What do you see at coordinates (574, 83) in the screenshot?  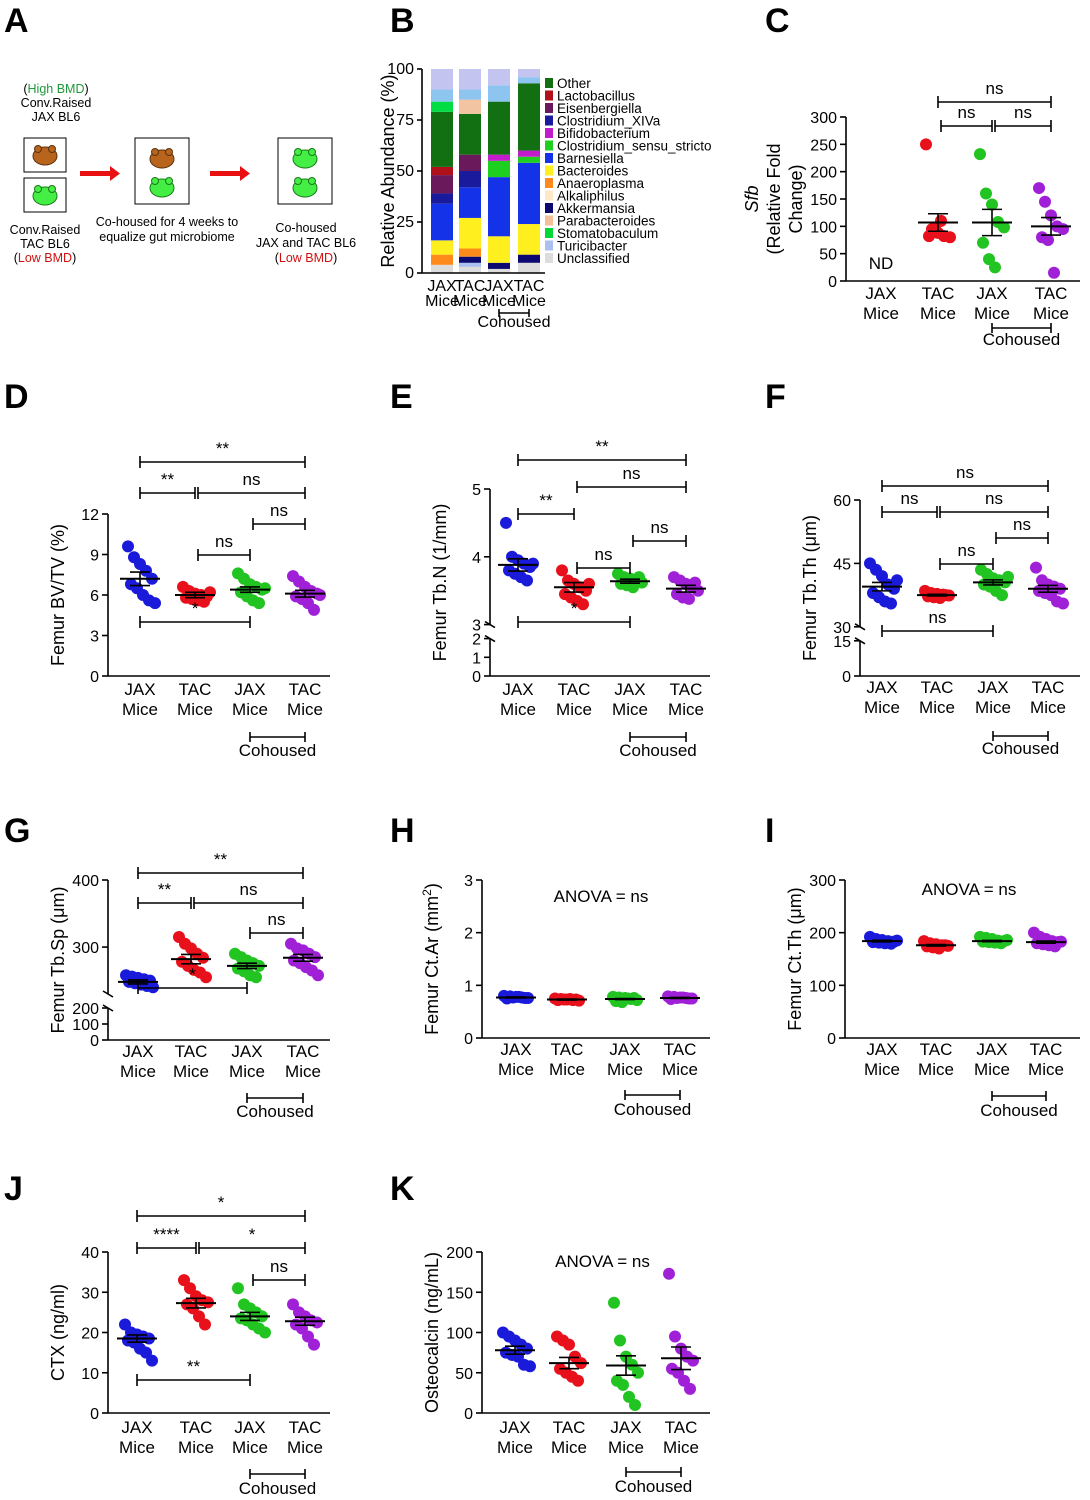 I see `legend-entry: Other` at bounding box center [574, 83].